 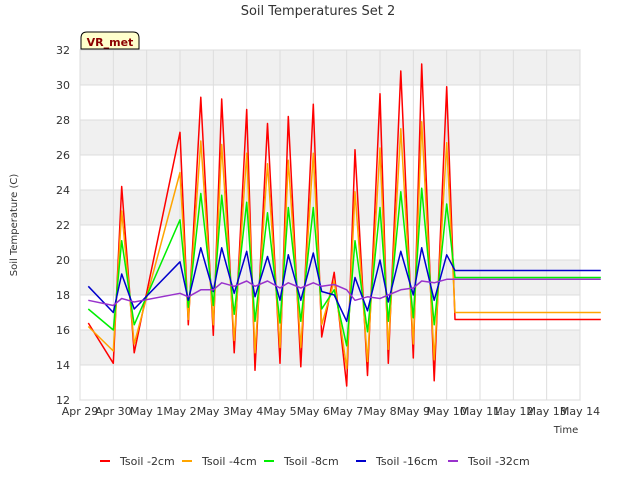 What do you see at coordinates (406, 461) in the screenshot?
I see `legend-label: Tsoil -16cm` at bounding box center [406, 461].